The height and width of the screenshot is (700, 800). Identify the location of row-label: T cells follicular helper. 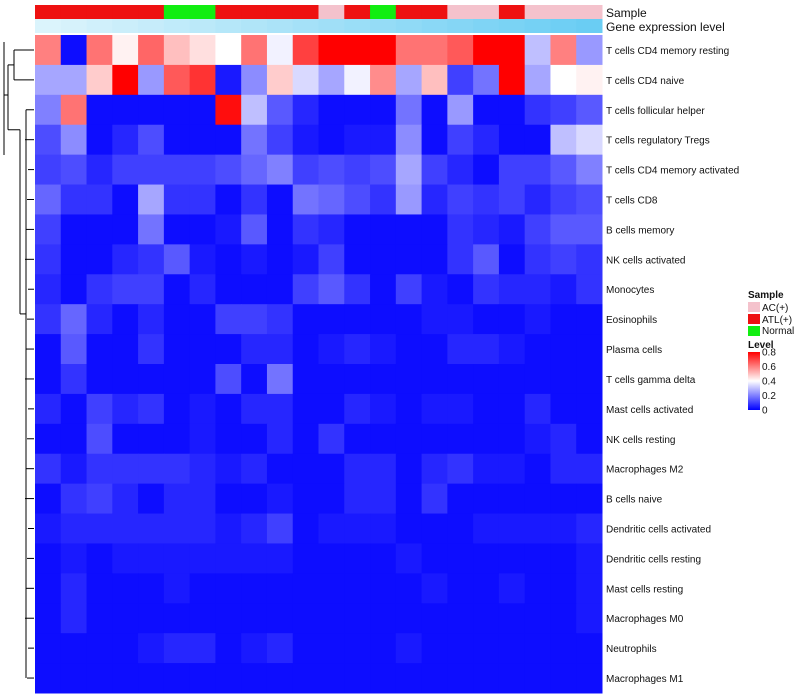
(655, 111).